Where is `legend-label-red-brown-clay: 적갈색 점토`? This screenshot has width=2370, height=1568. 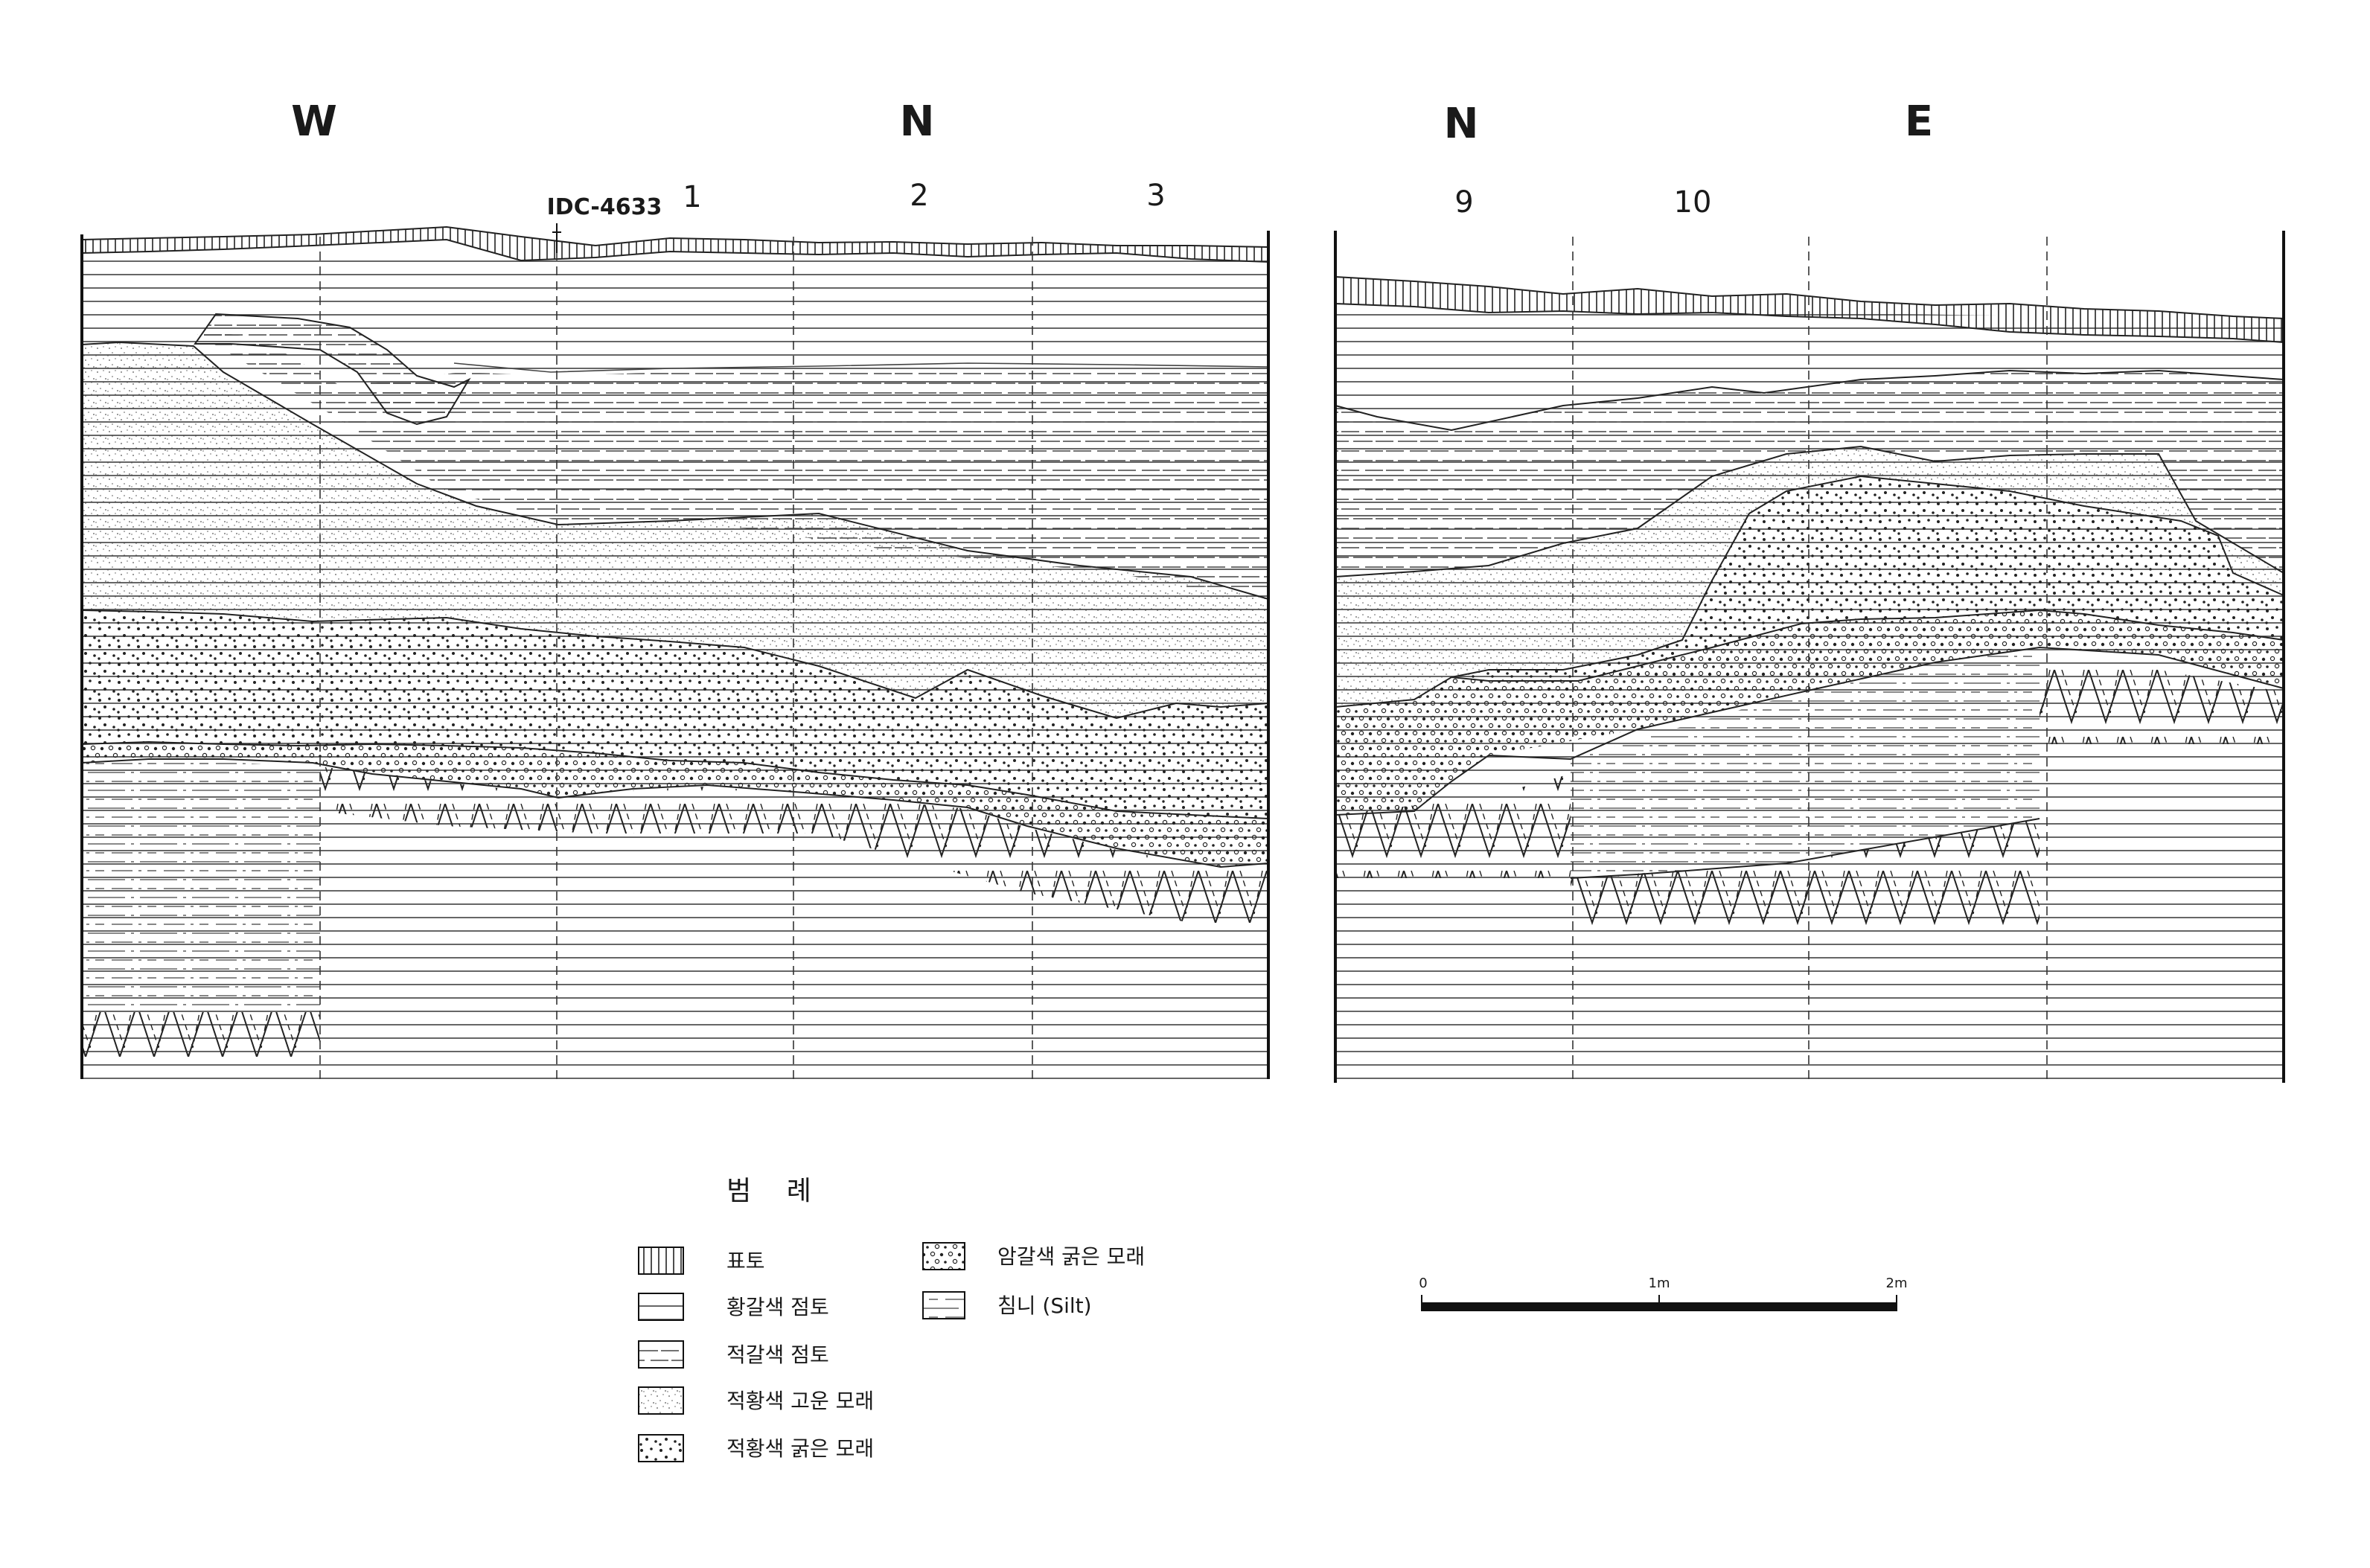 legend-label-red-brown-clay: 적갈색 점토 is located at coordinates (777, 1355).